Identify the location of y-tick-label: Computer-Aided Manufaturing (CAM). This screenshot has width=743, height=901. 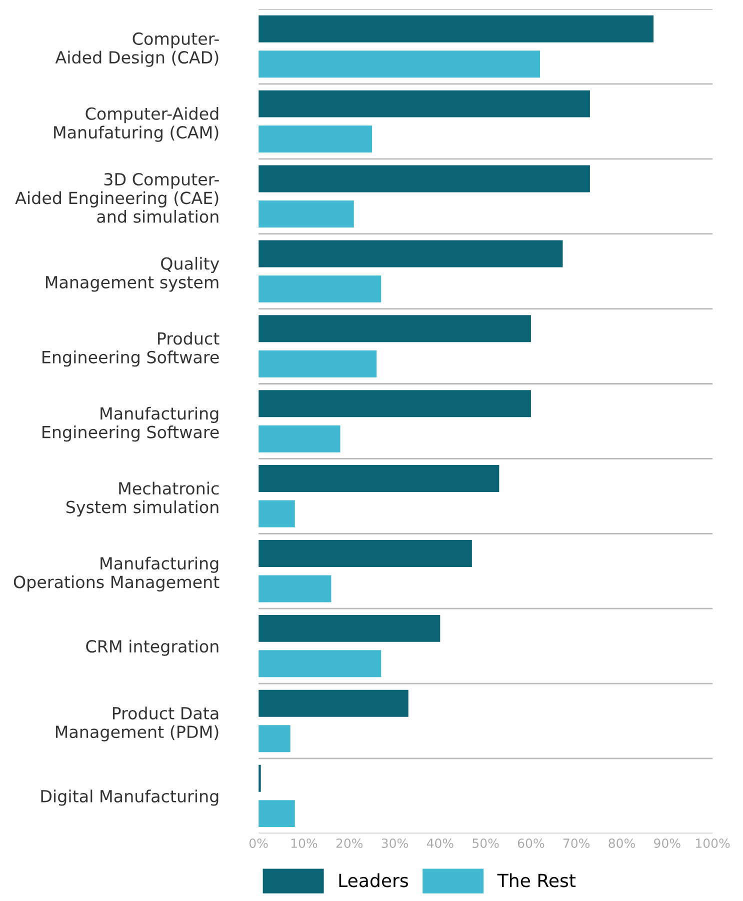
(136, 124).